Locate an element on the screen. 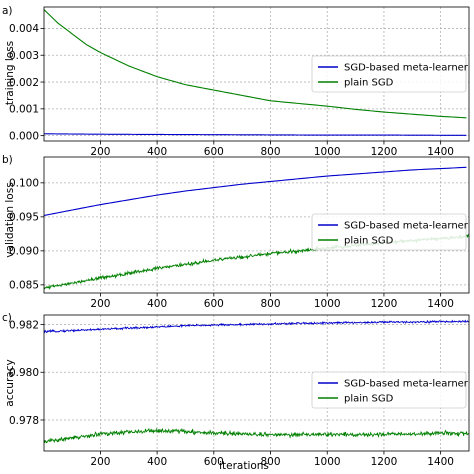  panel-c-legend: SGD-based meta-learner plain SGD is located at coordinates (390, 390).